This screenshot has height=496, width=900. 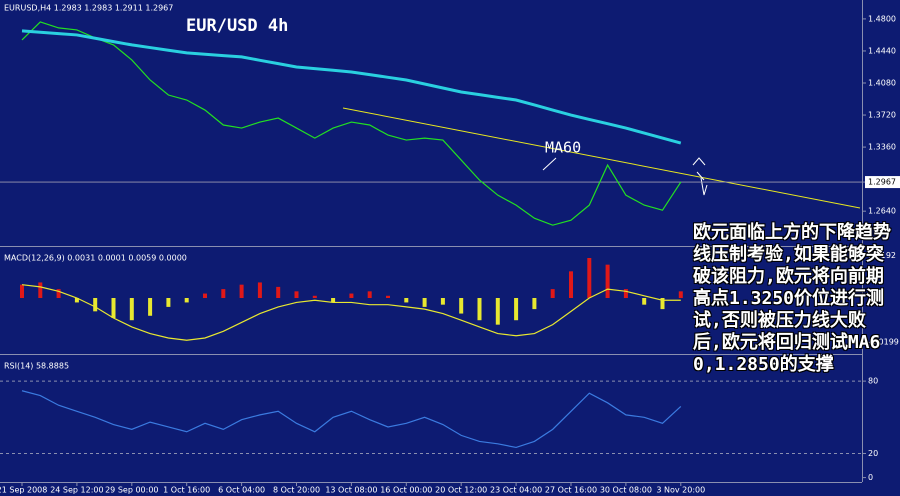 What do you see at coordinates (882, 83) in the screenshot?
I see `y-tick-label: 1.4080` at bounding box center [882, 83].